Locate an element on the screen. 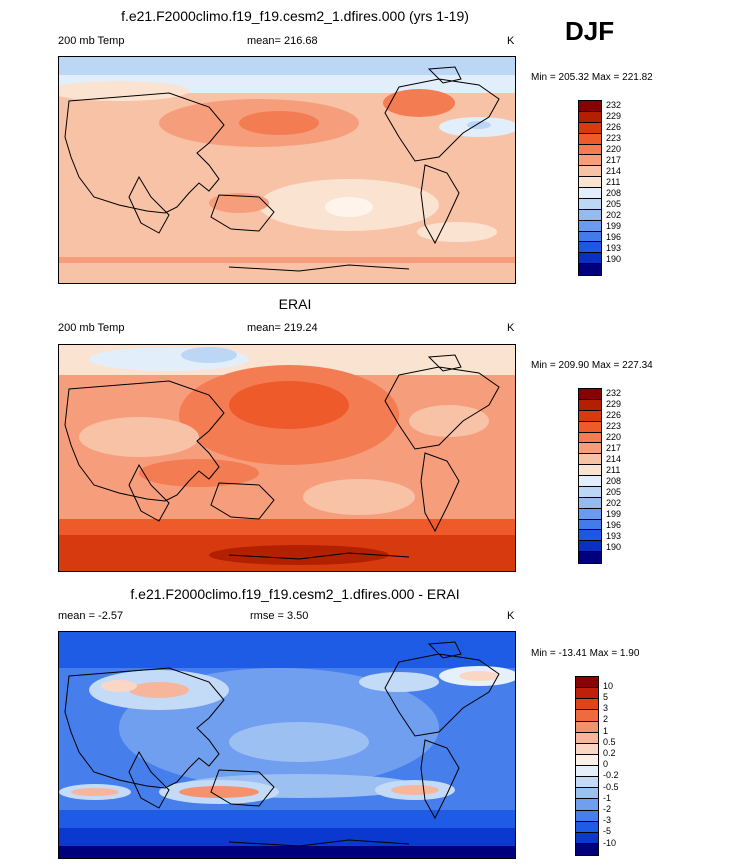 This screenshot has height=865, width=732. panel2-tick: 217 is located at coordinates (614, 448).